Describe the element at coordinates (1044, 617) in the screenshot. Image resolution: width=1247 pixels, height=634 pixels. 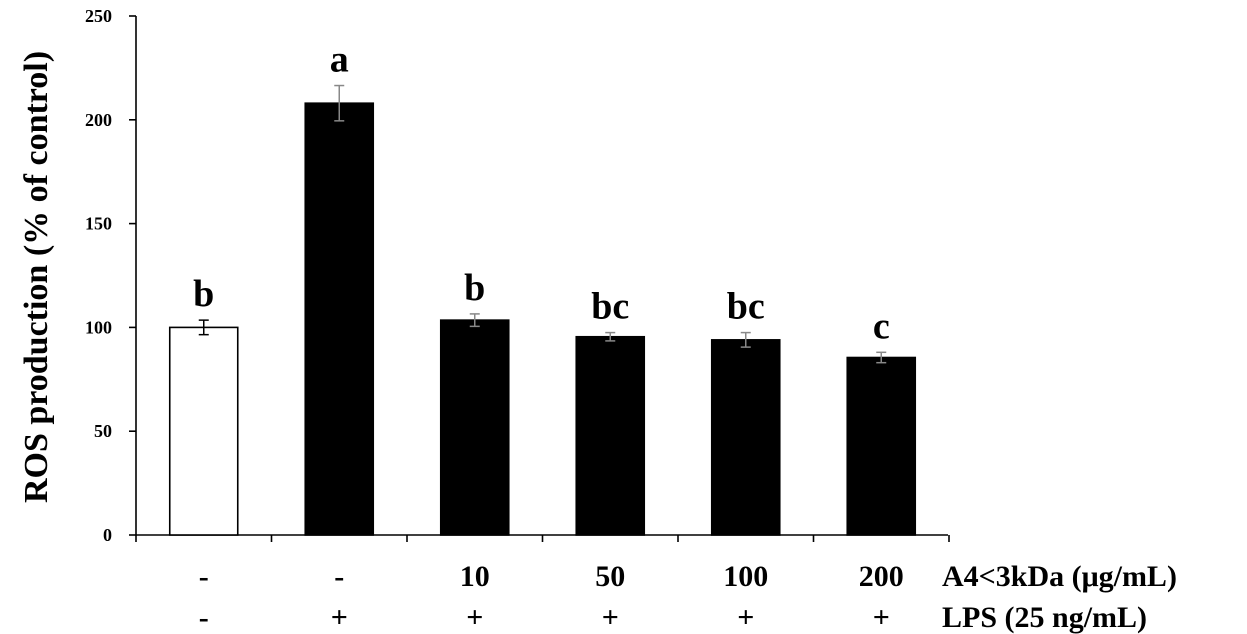
I see `treatment-row-label: LPS (25 ng/mL)` at that location.